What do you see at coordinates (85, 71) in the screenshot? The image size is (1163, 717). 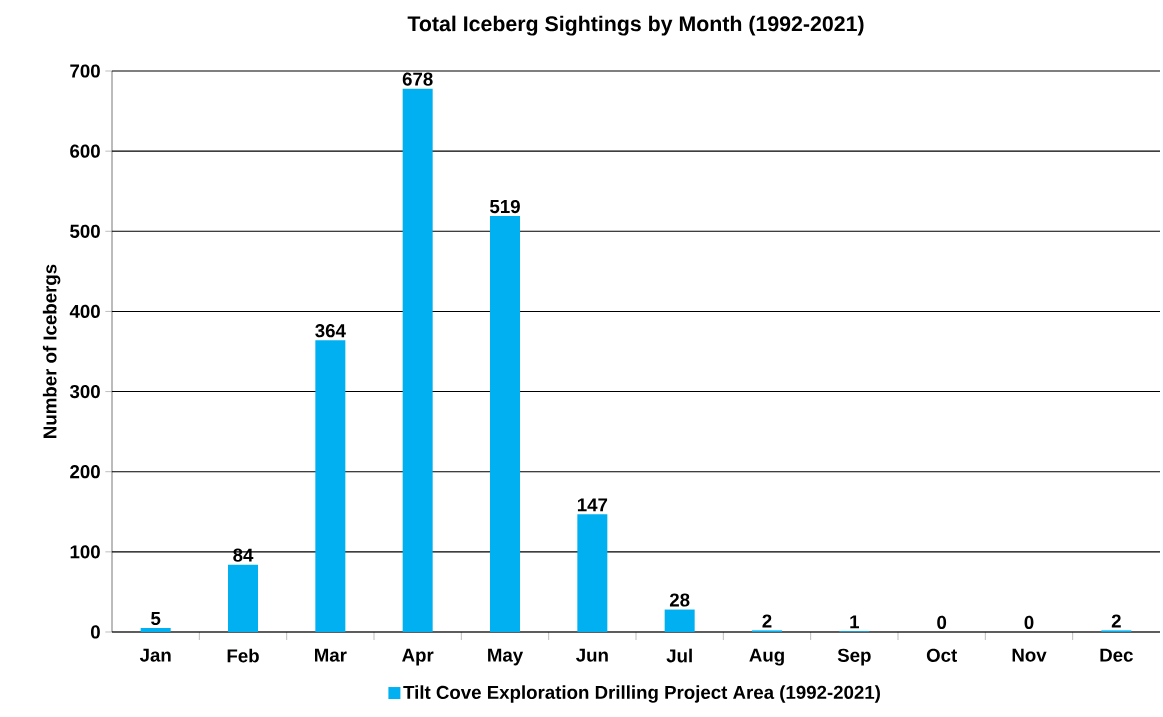 I see `y-tick-label: 700` at bounding box center [85, 71].